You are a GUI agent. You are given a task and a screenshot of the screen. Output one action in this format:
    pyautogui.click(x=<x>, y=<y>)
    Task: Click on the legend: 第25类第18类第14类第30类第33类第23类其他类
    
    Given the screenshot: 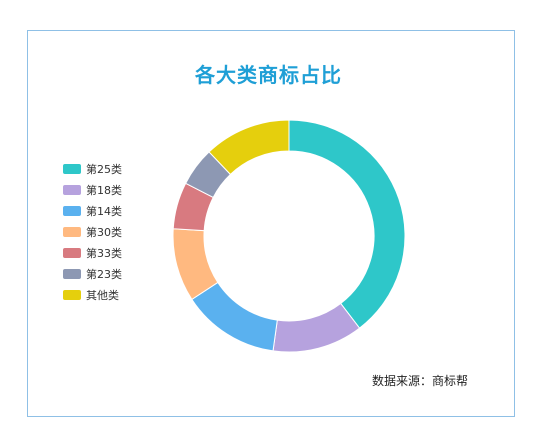 What is the action you would take?
    pyautogui.click(x=92, y=231)
    